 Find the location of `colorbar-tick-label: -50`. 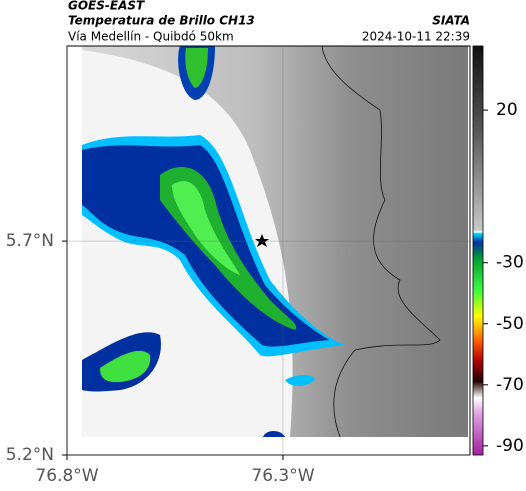

colorbar-tick-label: -50 is located at coordinates (510, 324).